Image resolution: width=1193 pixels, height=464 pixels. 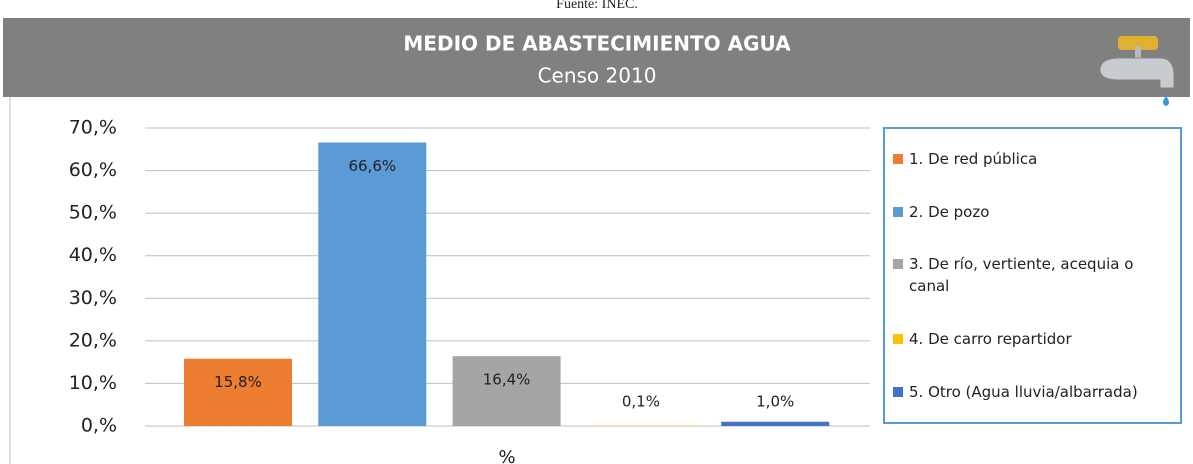 I want to click on chart-title: MEDIO DE ABASTECIMIENTO AGUA, so click(x=597, y=44).